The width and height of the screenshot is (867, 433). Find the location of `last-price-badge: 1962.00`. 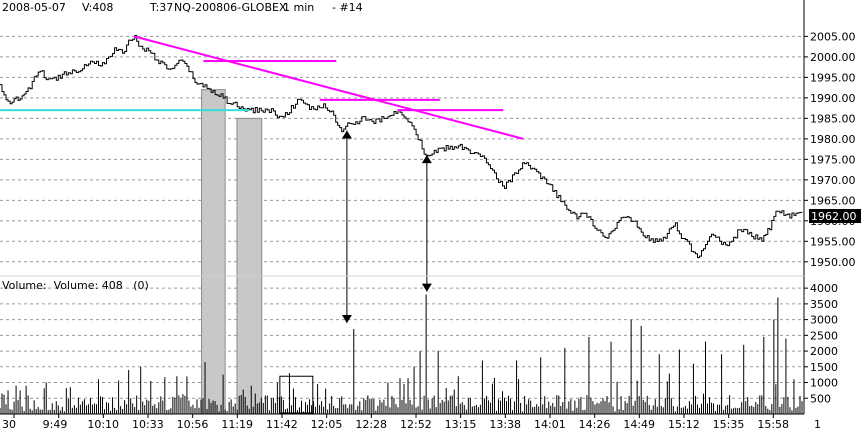

last-price-badge: 1962.00 is located at coordinates (835, 216).